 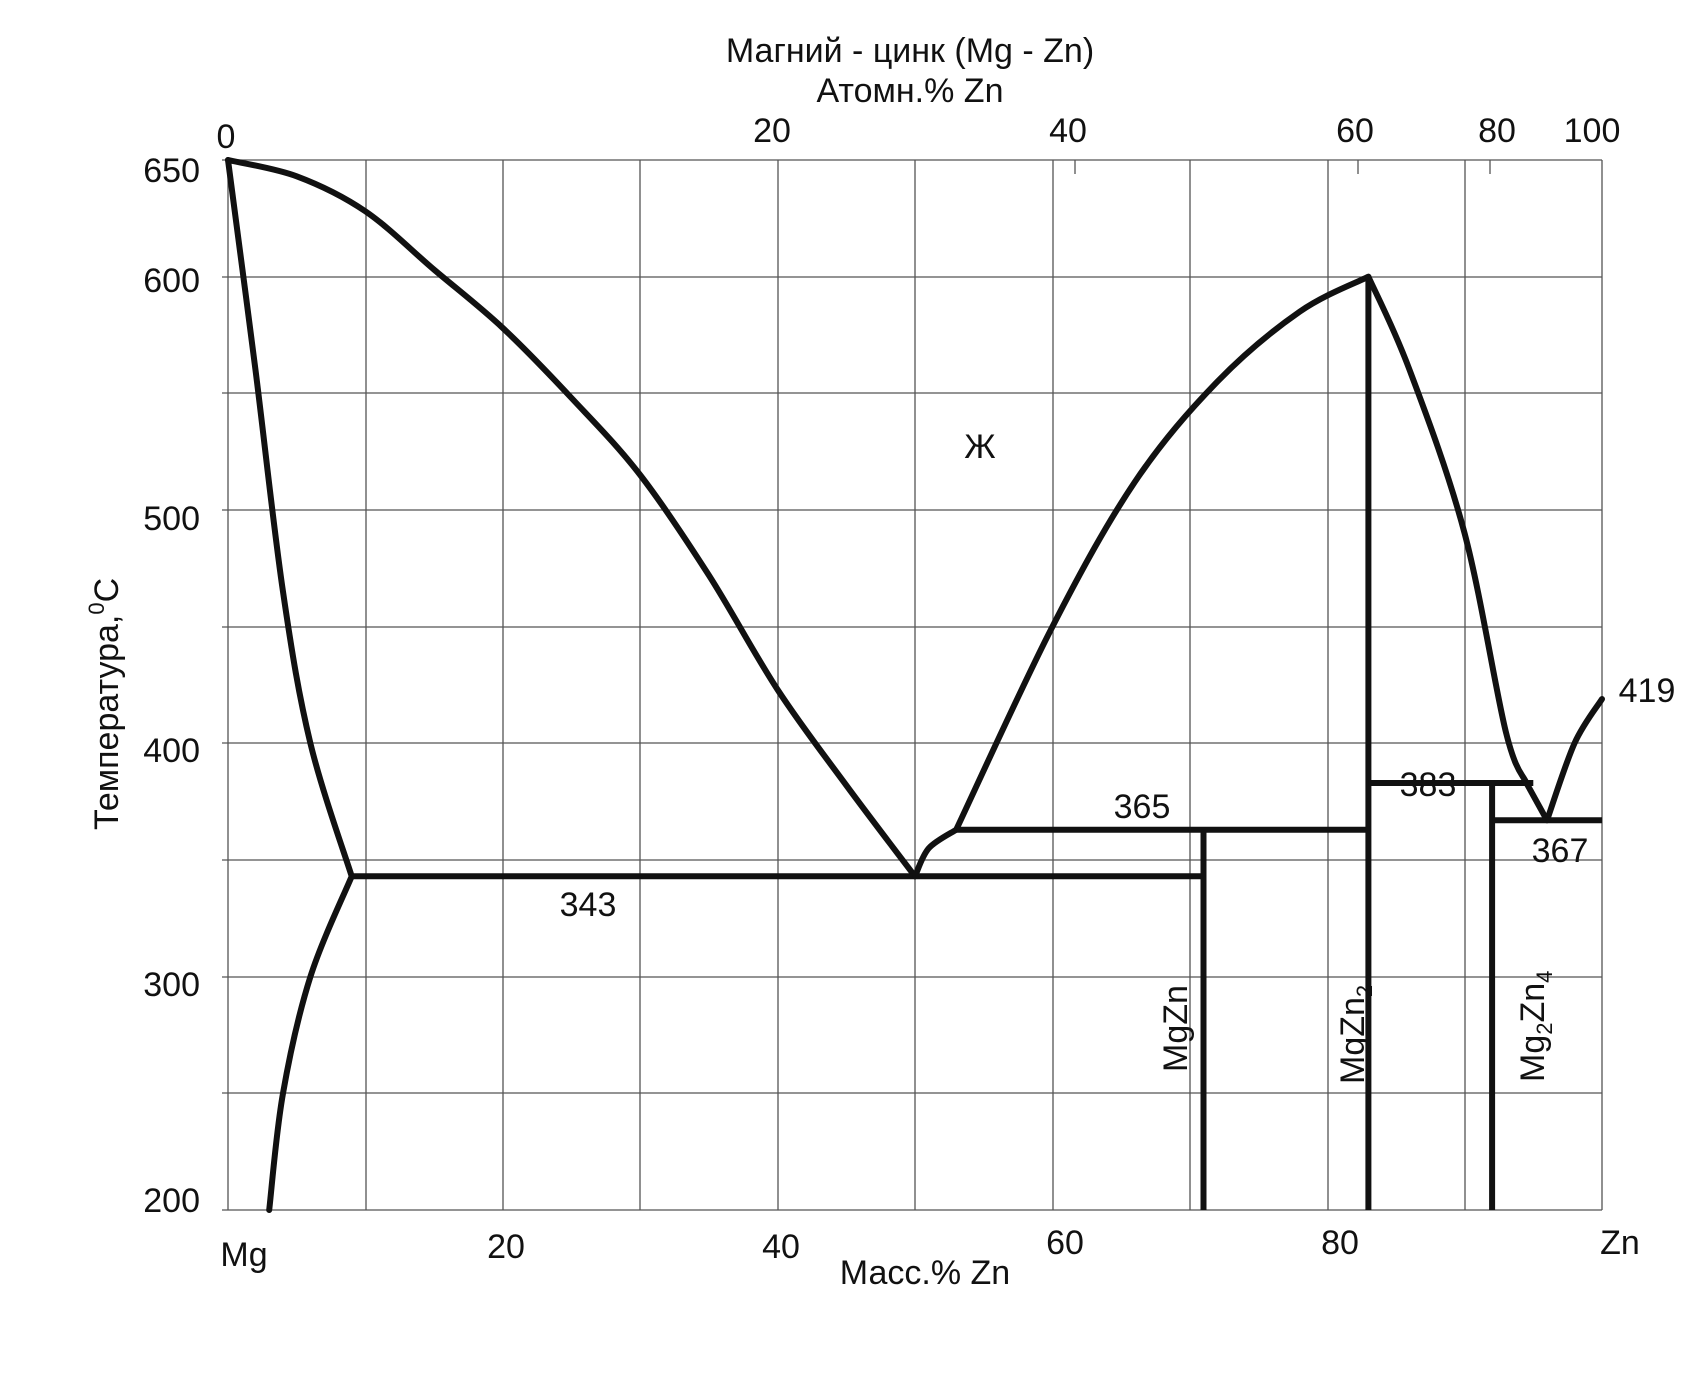 I want to click on compound-mgzn-group: MgZn, so click(x=1176, y=1028).